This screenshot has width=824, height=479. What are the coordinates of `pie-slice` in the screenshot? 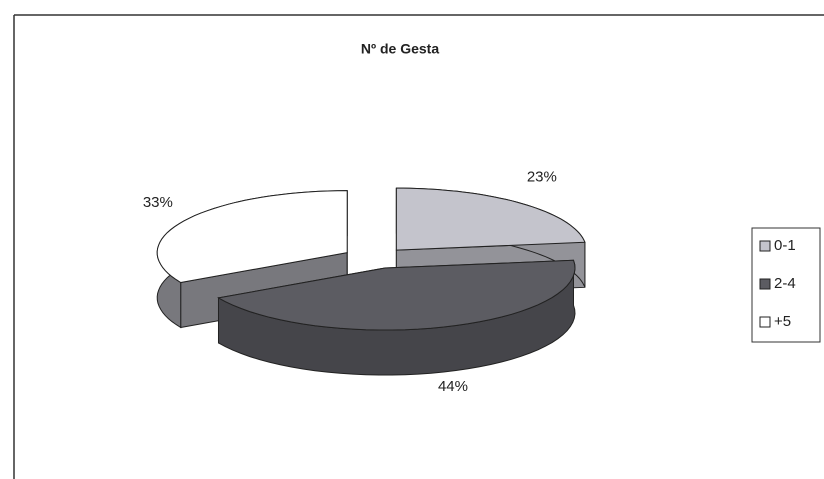 It's located at (396, 317).